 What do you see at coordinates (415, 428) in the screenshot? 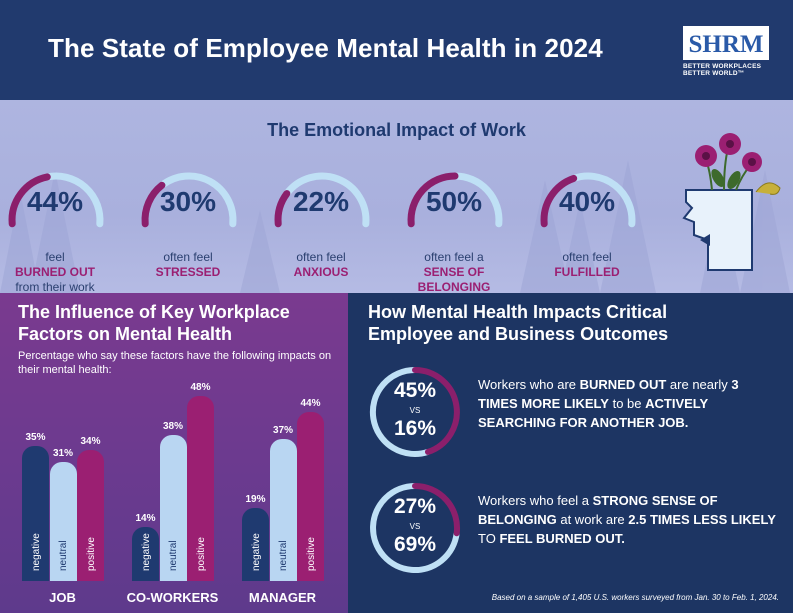
I see `ring-value-b: 16%` at bounding box center [415, 428].